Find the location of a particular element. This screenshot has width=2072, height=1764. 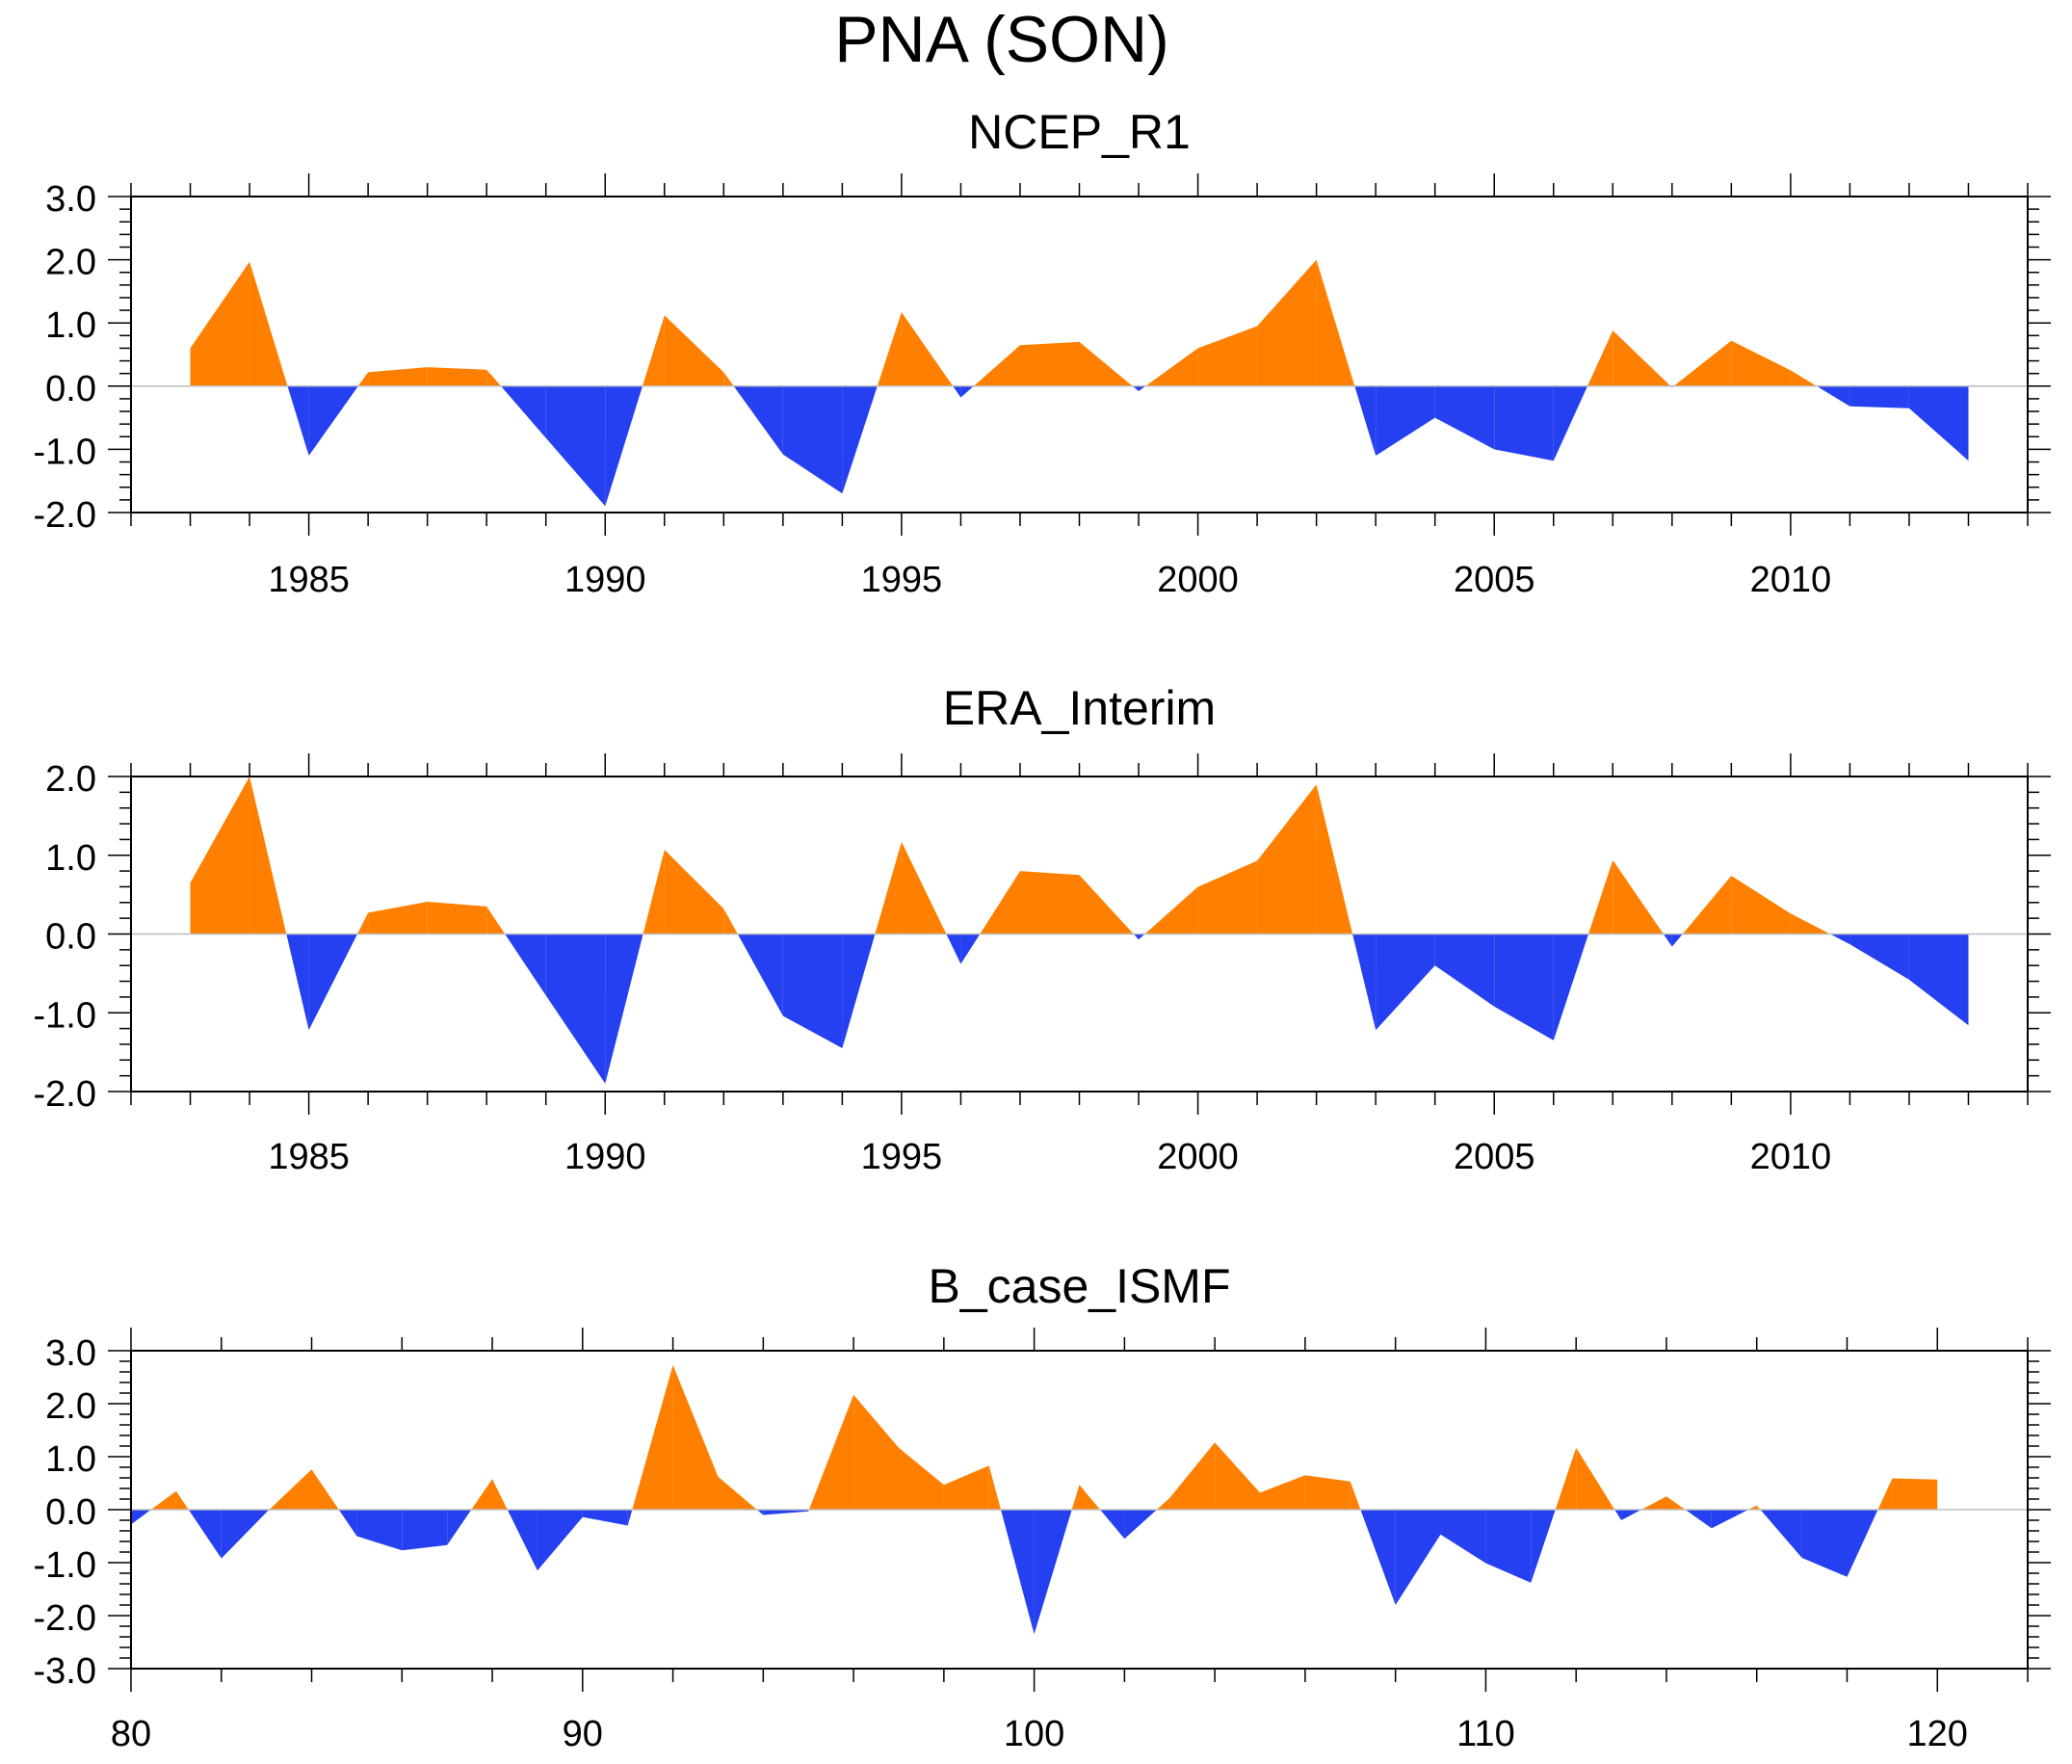

ncep-r1-ytick-label: 2.0 is located at coordinates (70, 263).